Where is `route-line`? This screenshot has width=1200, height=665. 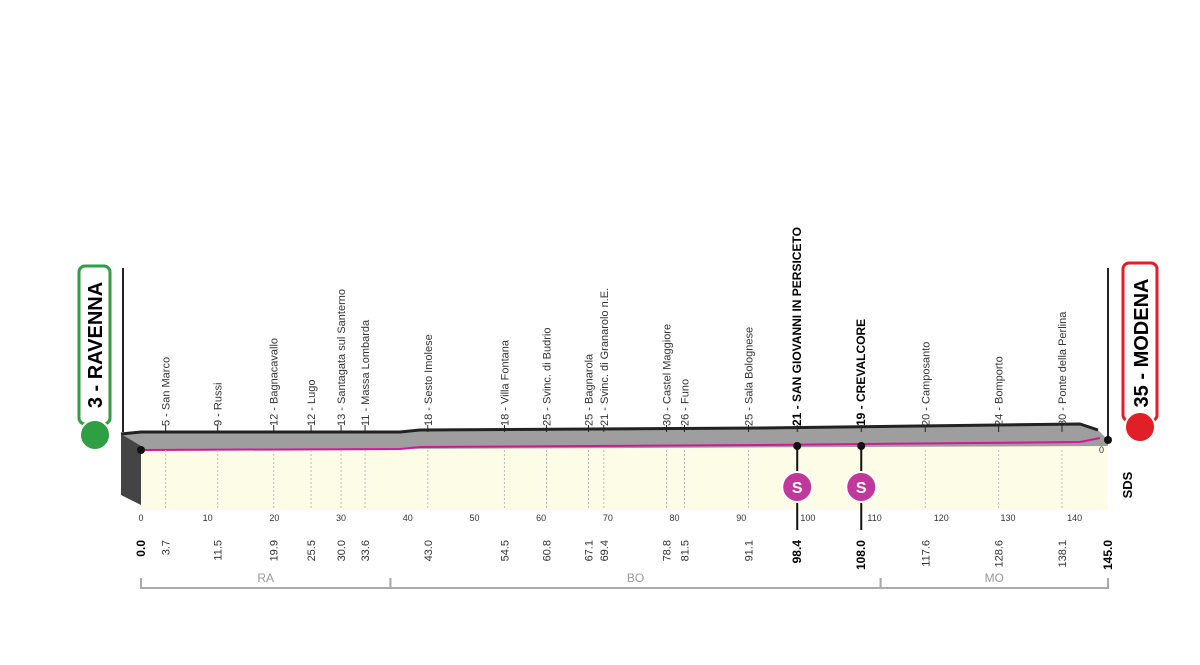
route-line is located at coordinates (620, 444).